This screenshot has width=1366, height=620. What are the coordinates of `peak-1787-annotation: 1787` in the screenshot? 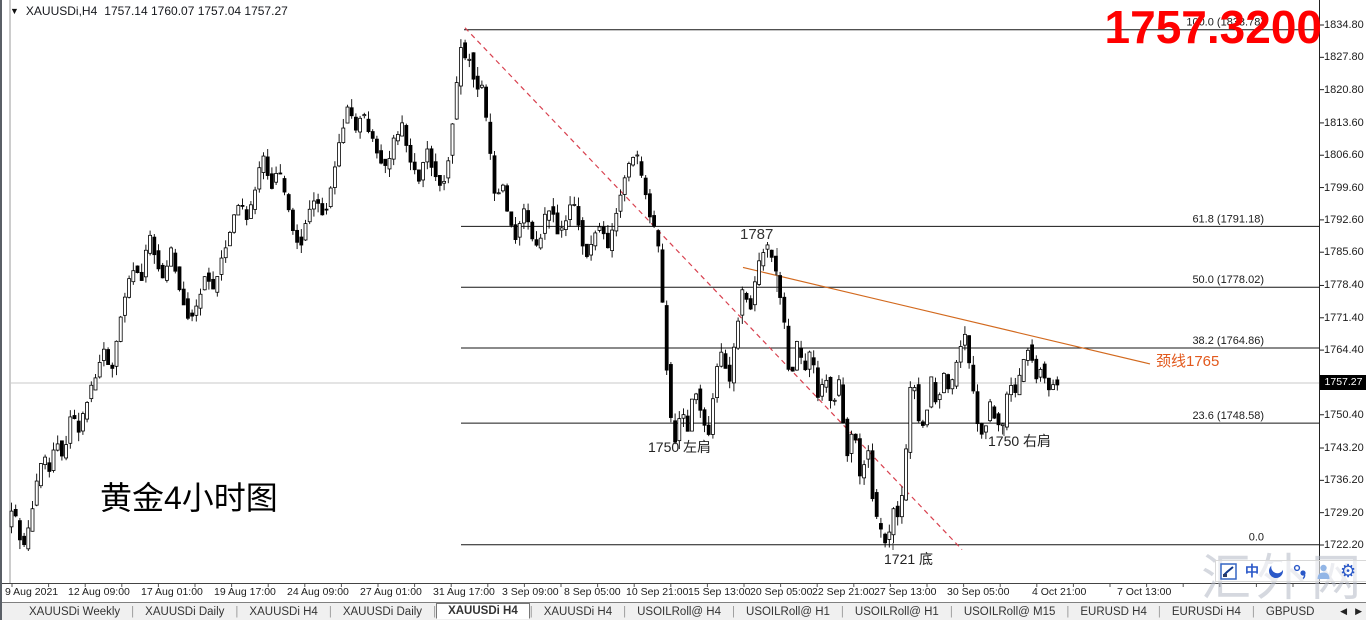 It's located at (757, 234).